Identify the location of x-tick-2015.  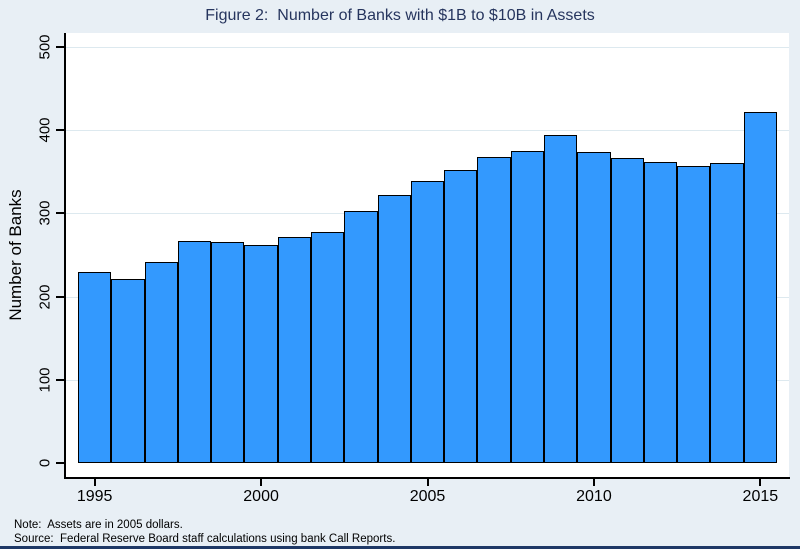
(760, 482).